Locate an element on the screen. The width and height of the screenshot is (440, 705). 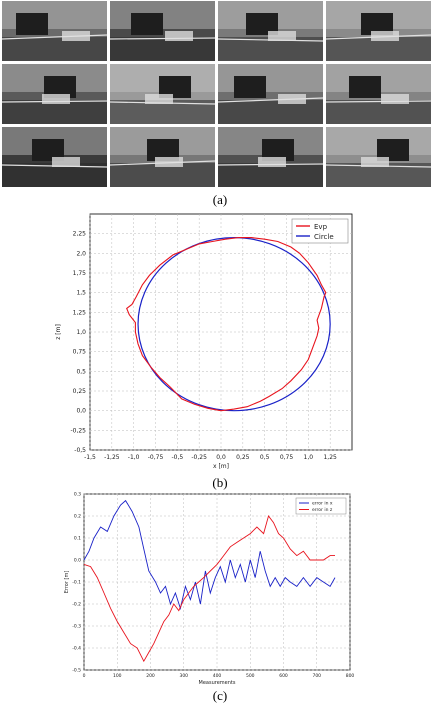
legend: Evp Circle is located at coordinates (320, 231).